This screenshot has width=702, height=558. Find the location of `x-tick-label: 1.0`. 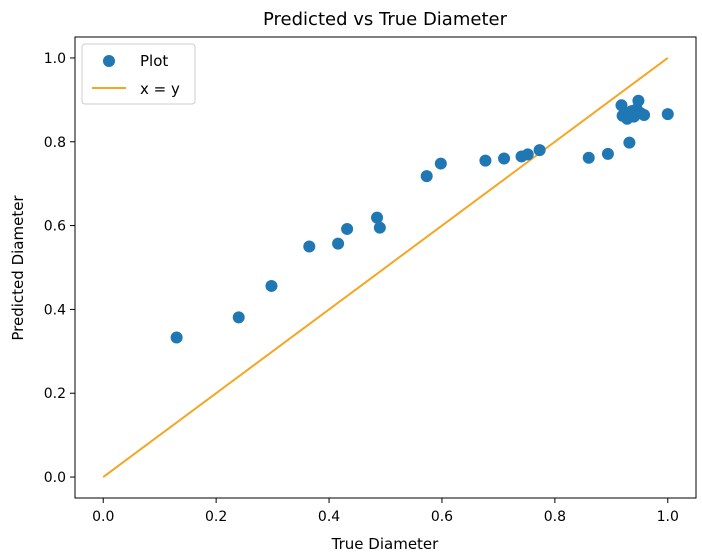

x-tick-label: 1.0 is located at coordinates (668, 517).